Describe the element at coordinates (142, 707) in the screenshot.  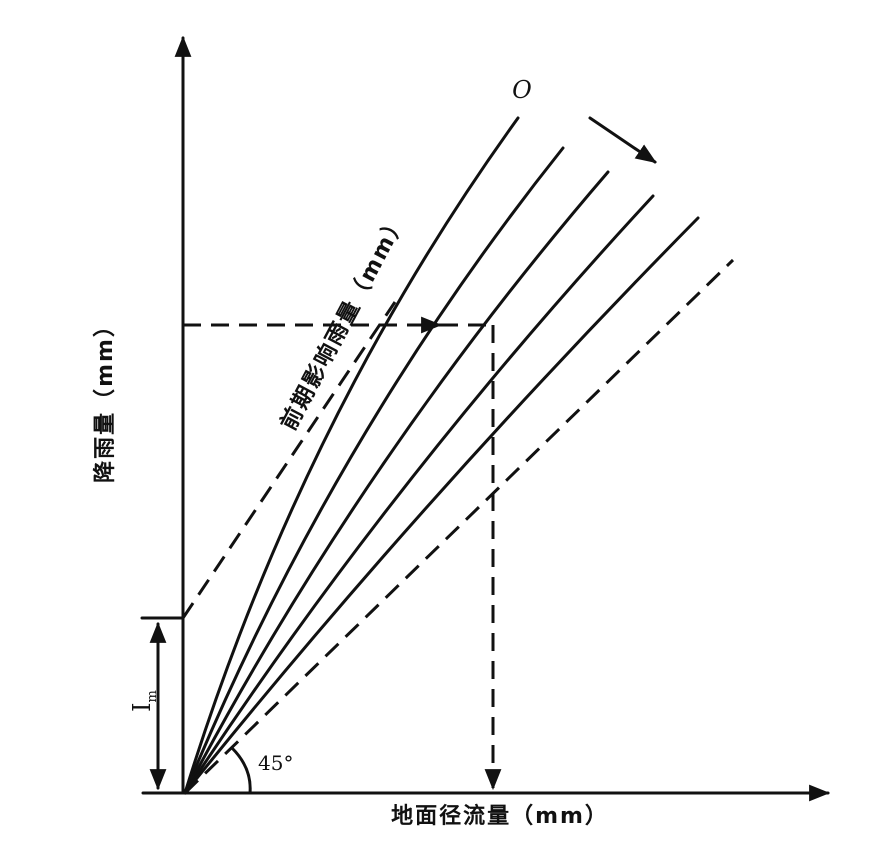
I see `im-text: I` at that location.